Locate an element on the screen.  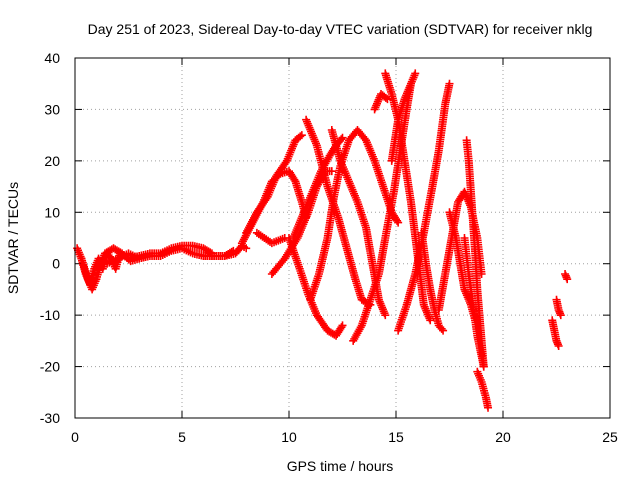
x-axis-title: GPS time / hours is located at coordinates (340, 466).